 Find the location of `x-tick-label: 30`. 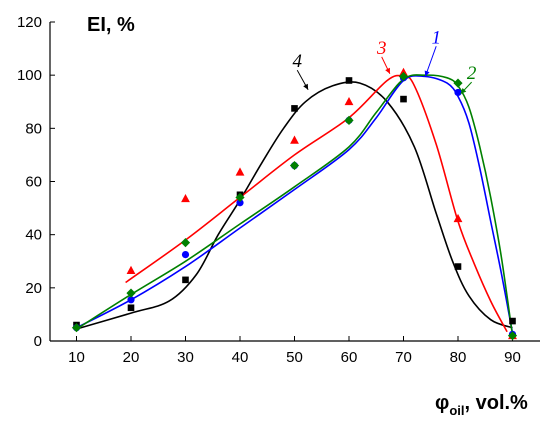

x-tick-label: 30 is located at coordinates (185, 357).